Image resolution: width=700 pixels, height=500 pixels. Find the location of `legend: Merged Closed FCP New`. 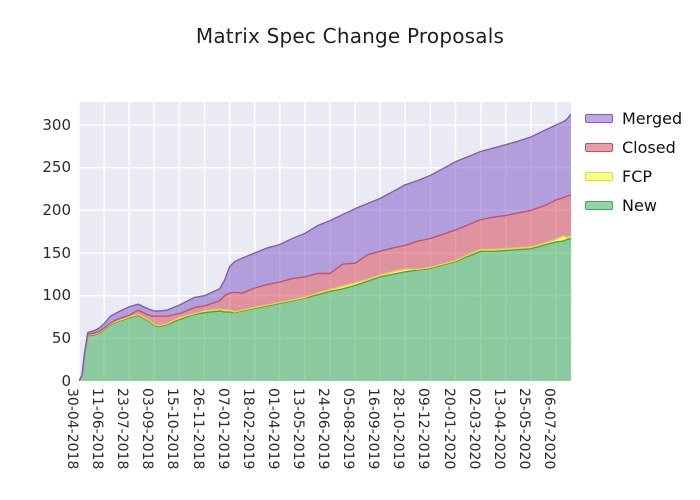

legend: Merged Closed FCP New is located at coordinates (633, 162).